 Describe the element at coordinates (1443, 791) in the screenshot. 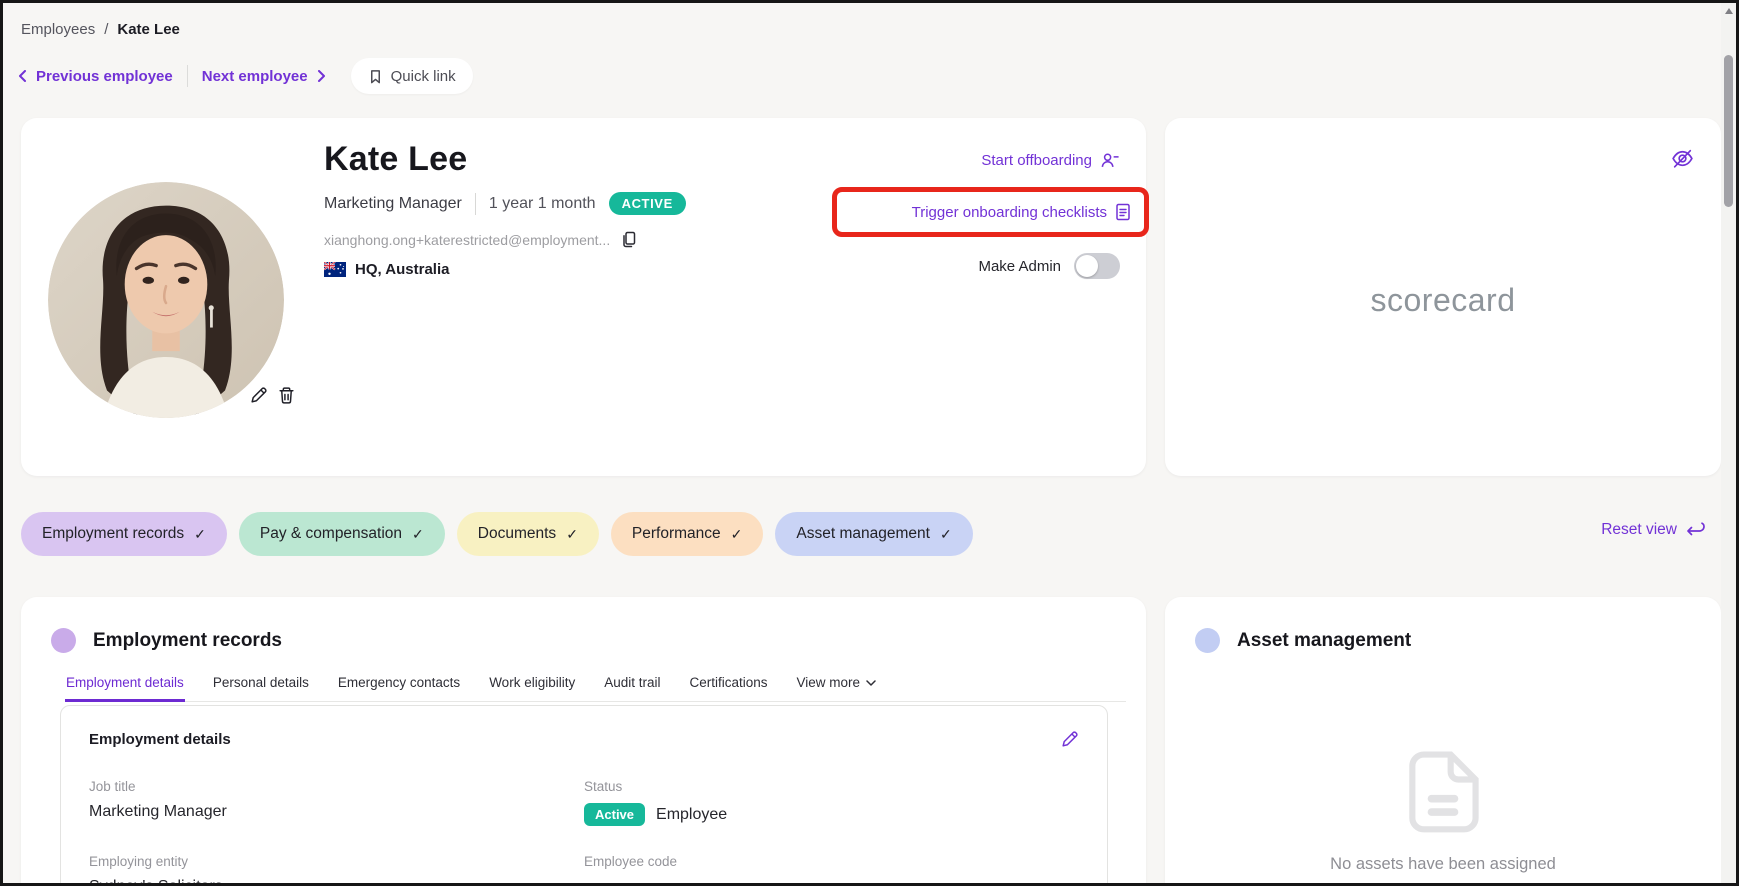

I see `empty-document-icon` at that location.